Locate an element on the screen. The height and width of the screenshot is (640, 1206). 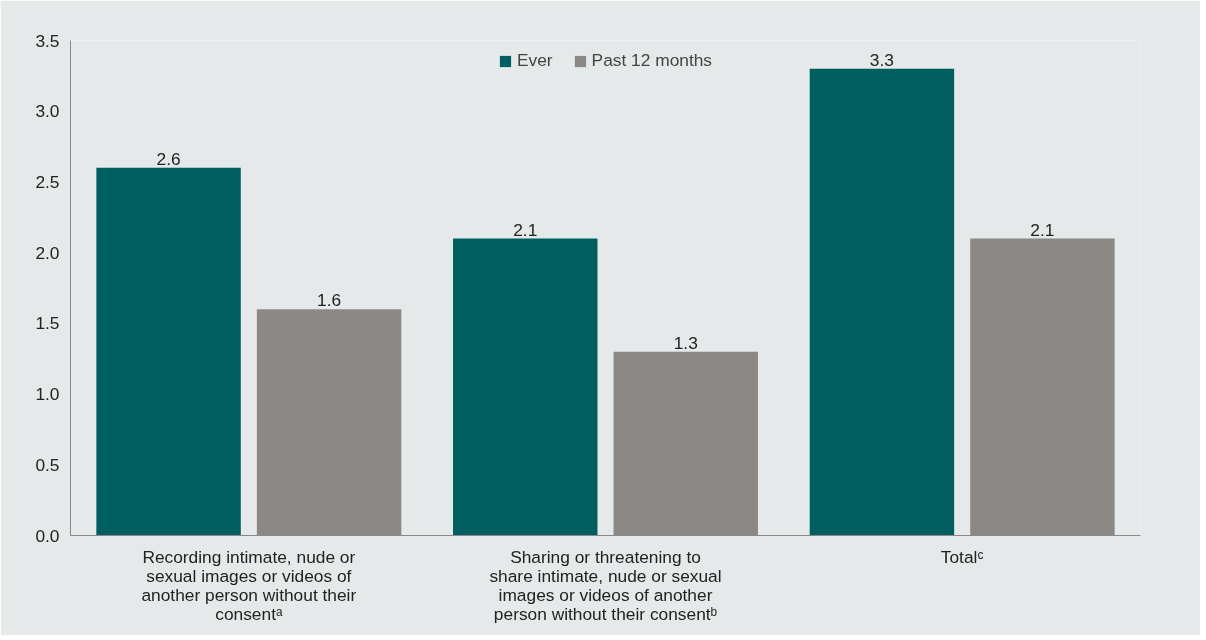
legend-label: Past 12 months is located at coordinates (652, 60).